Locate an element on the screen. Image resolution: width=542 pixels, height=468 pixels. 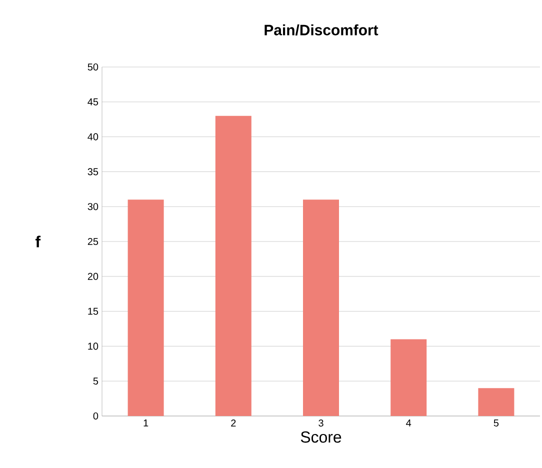
y-tick-label: 25 is located at coordinates (93, 242).